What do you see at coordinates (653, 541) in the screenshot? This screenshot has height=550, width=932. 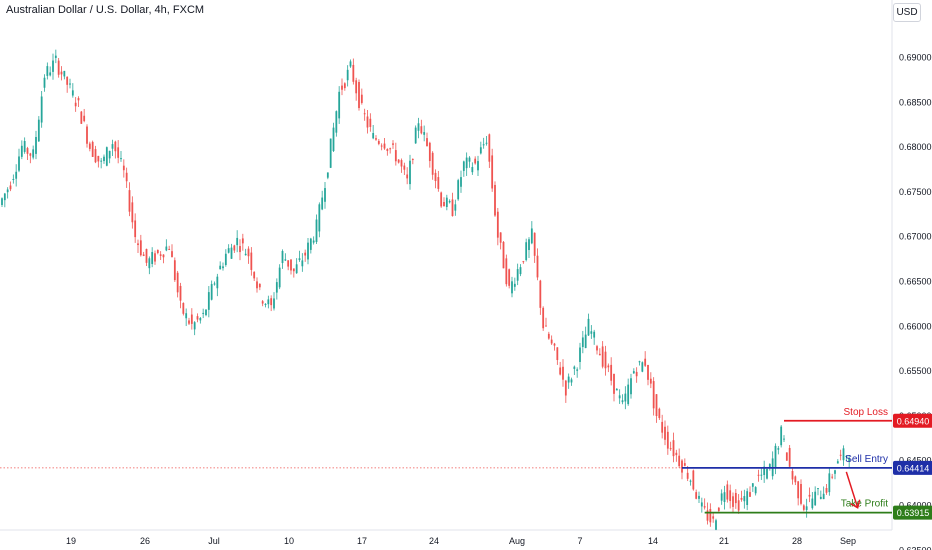 I see `x-tick-label: 14` at bounding box center [653, 541].